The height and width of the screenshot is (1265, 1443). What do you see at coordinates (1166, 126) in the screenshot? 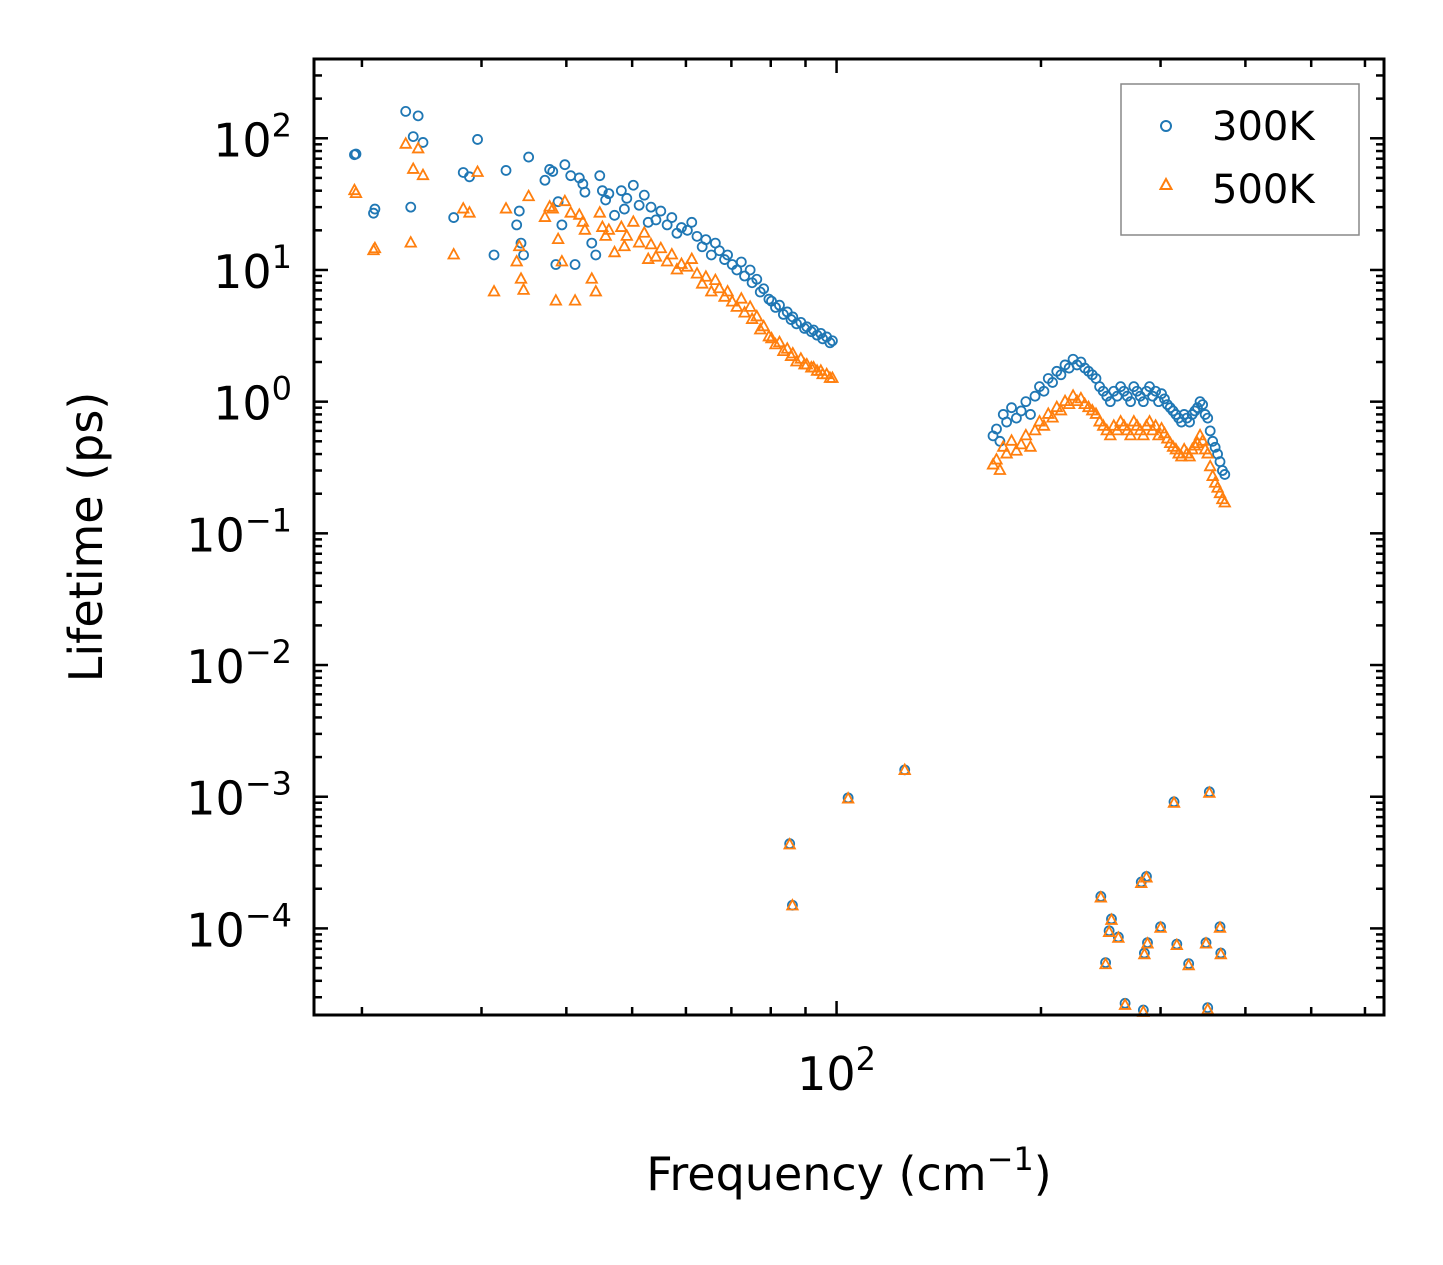
I see `legend-marker-300k` at bounding box center [1166, 126].